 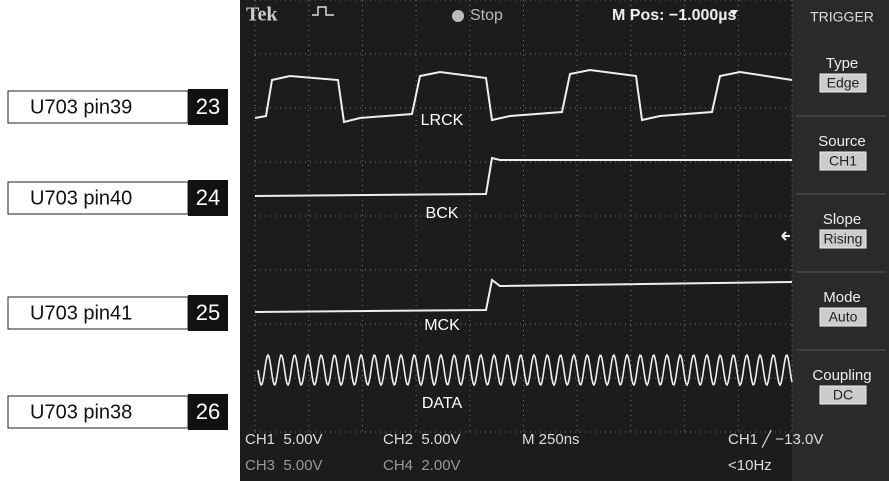 What do you see at coordinates (842, 17) in the screenshot?
I see `menu-title: TRIGGER` at bounding box center [842, 17].